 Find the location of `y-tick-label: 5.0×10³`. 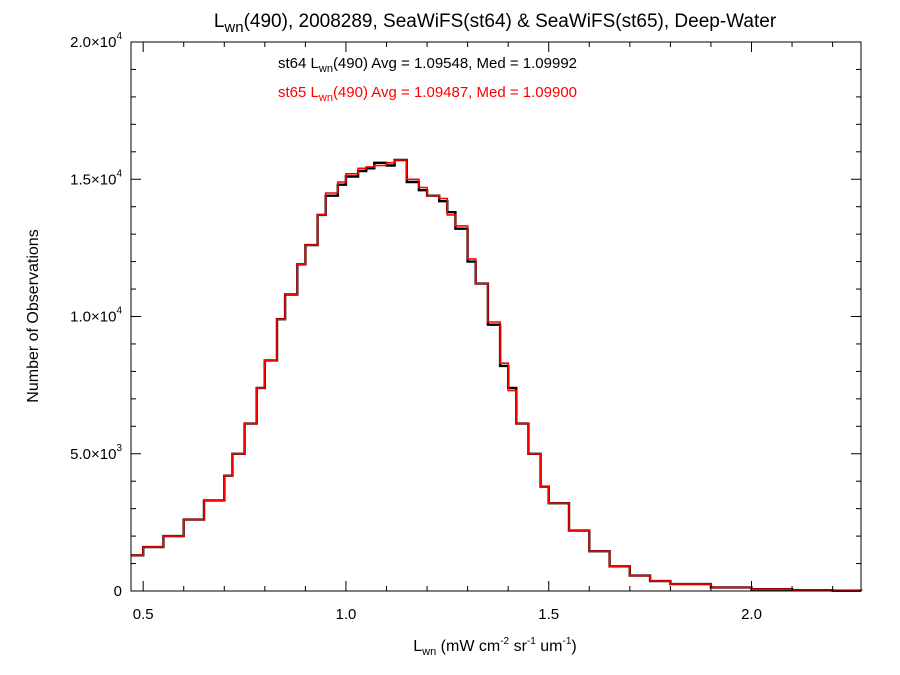

y-tick-label: 5.0×10³ is located at coordinates (96, 453).